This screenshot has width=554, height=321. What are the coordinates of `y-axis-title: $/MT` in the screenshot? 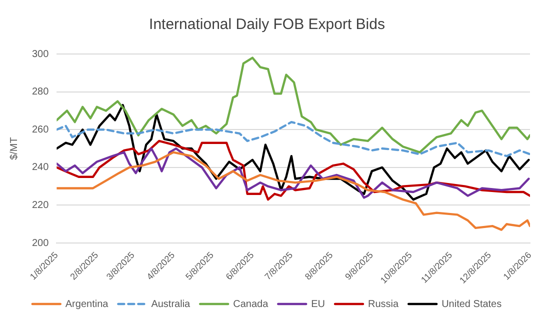 It's located at (14, 148).